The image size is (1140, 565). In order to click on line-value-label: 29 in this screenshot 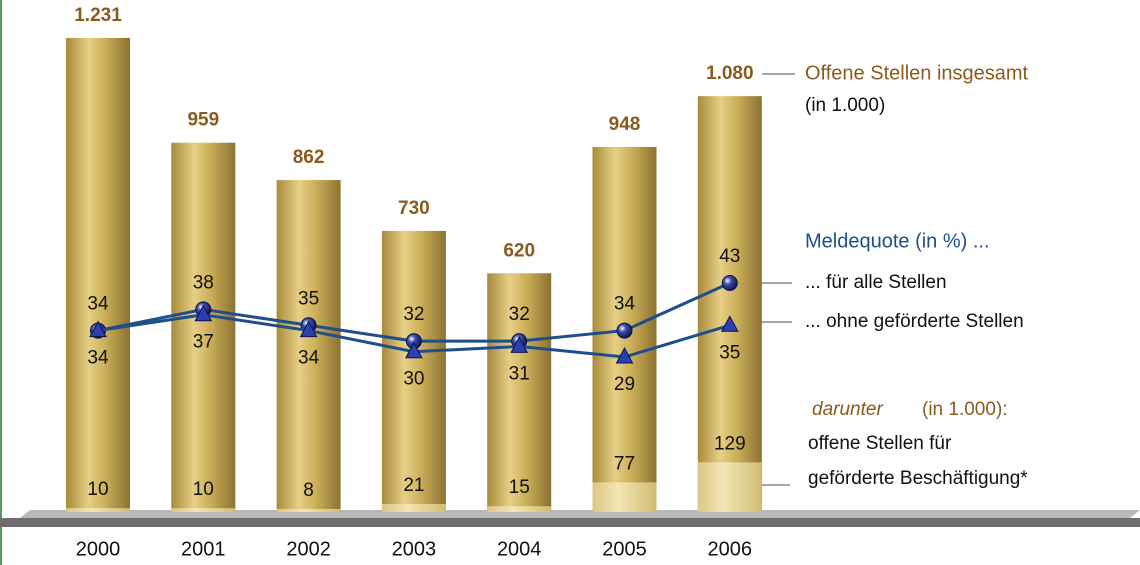, I will do `click(624, 384)`.